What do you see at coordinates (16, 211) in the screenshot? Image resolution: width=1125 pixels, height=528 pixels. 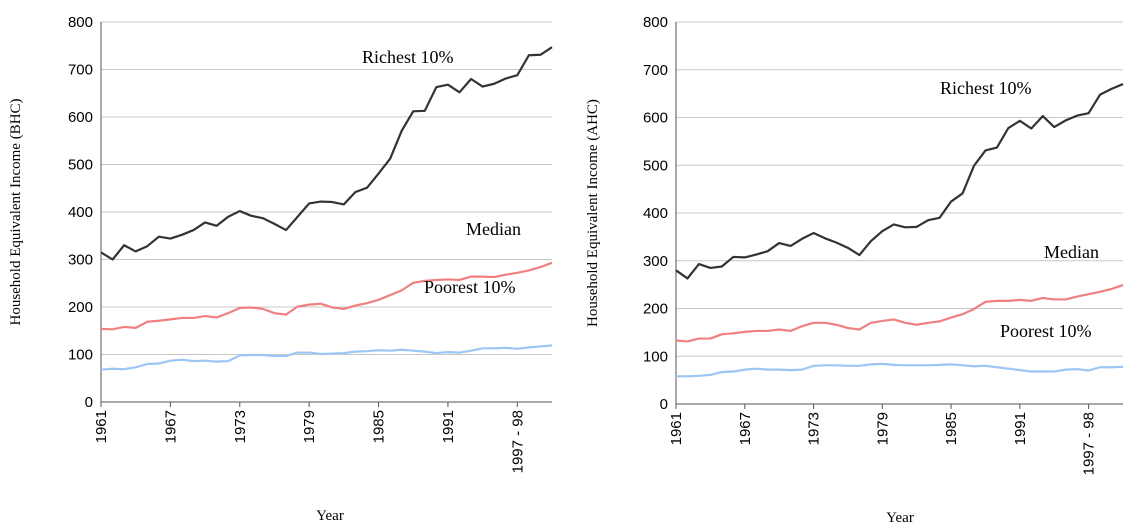 I see `y-axis-title: Household Equivalent Income (BHC)` at bounding box center [16, 211].